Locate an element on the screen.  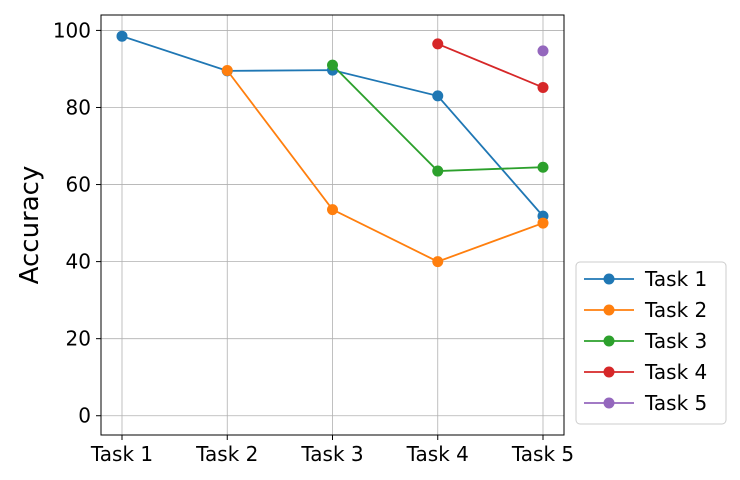
legend-item: Task 1 is located at coordinates (645, 279).